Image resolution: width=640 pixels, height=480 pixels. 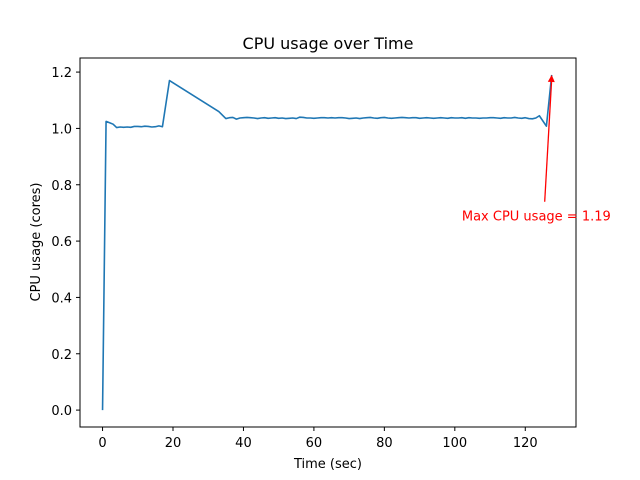 What do you see at coordinates (536, 149) in the screenshot?
I see `max-annotation: Max CPU usage = 1.19` at bounding box center [536, 149].